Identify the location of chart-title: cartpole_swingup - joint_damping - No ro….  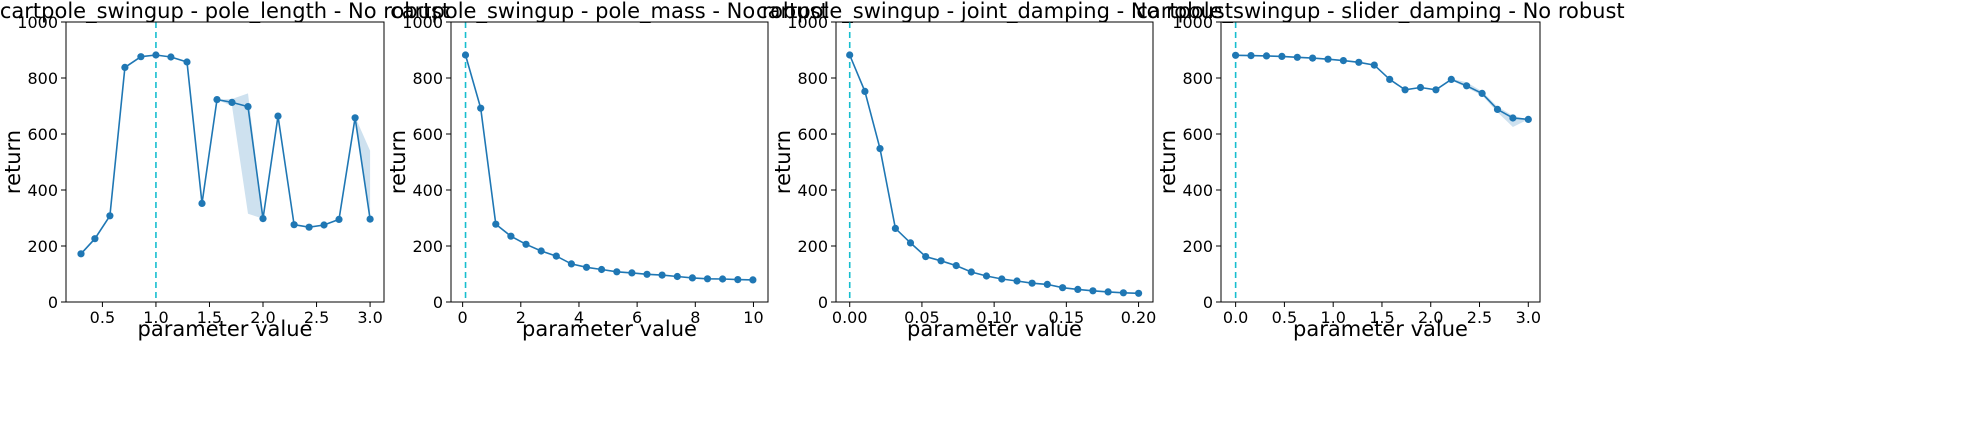
(994, 12).